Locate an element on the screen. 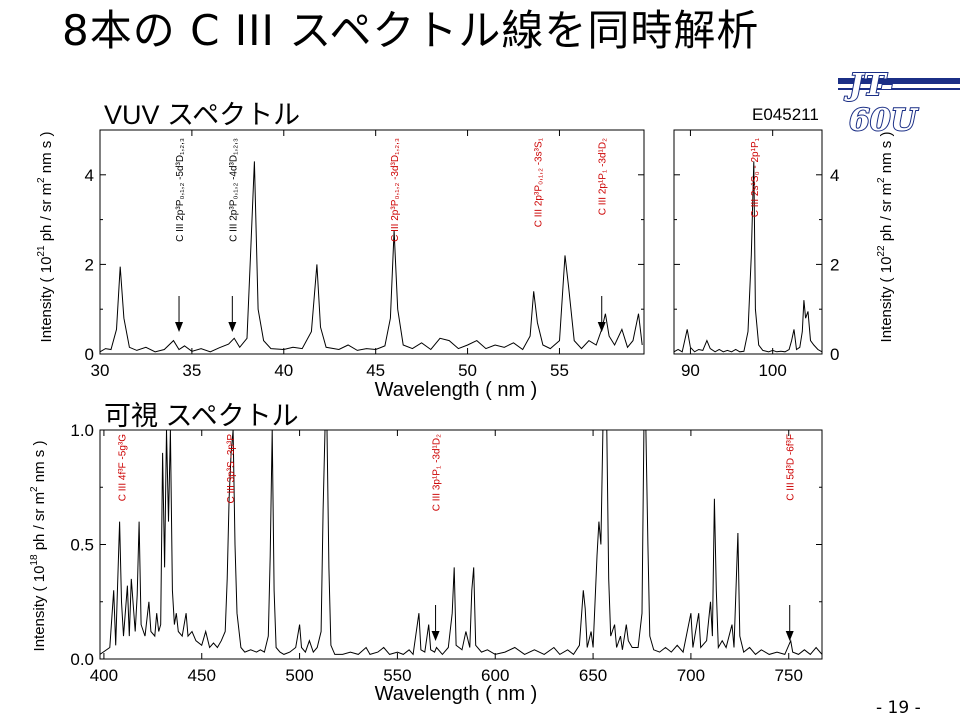 This screenshot has height=720, width=960. vuv-short-ytick-label: 0 is located at coordinates (89, 354).